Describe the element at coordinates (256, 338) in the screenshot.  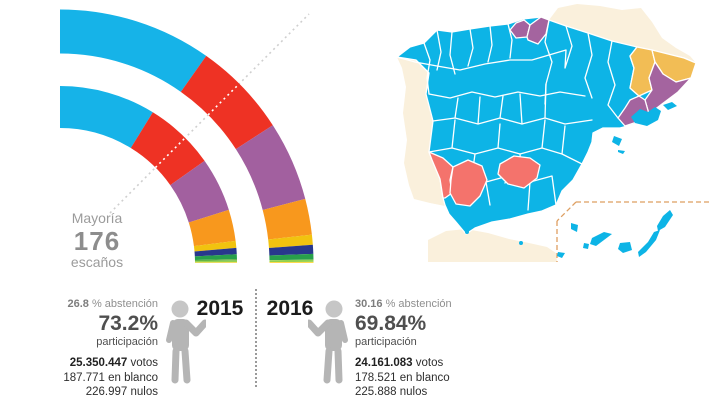
I see `stats-divider` at that location.